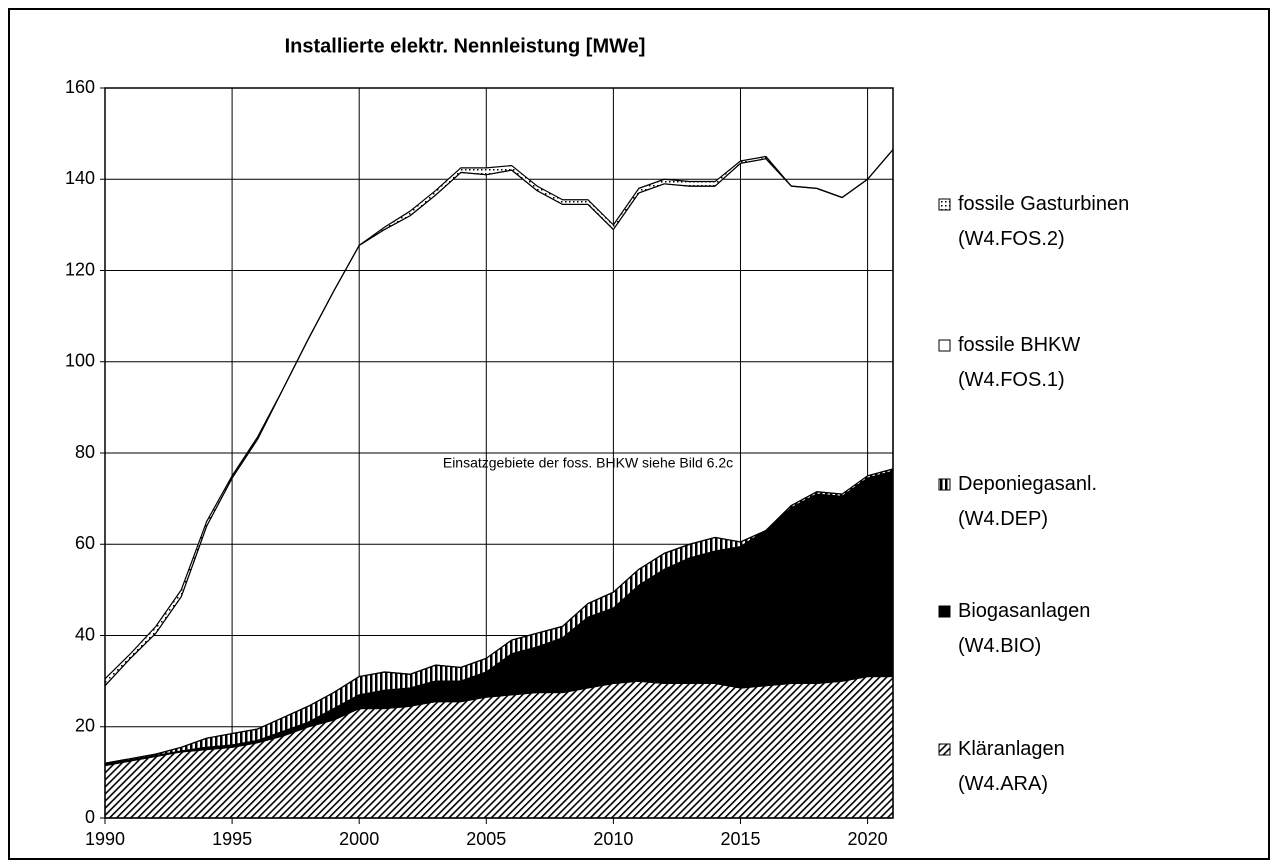  What do you see at coordinates (105, 839) in the screenshot?
I see `x-tick-label: 1990` at bounding box center [105, 839].